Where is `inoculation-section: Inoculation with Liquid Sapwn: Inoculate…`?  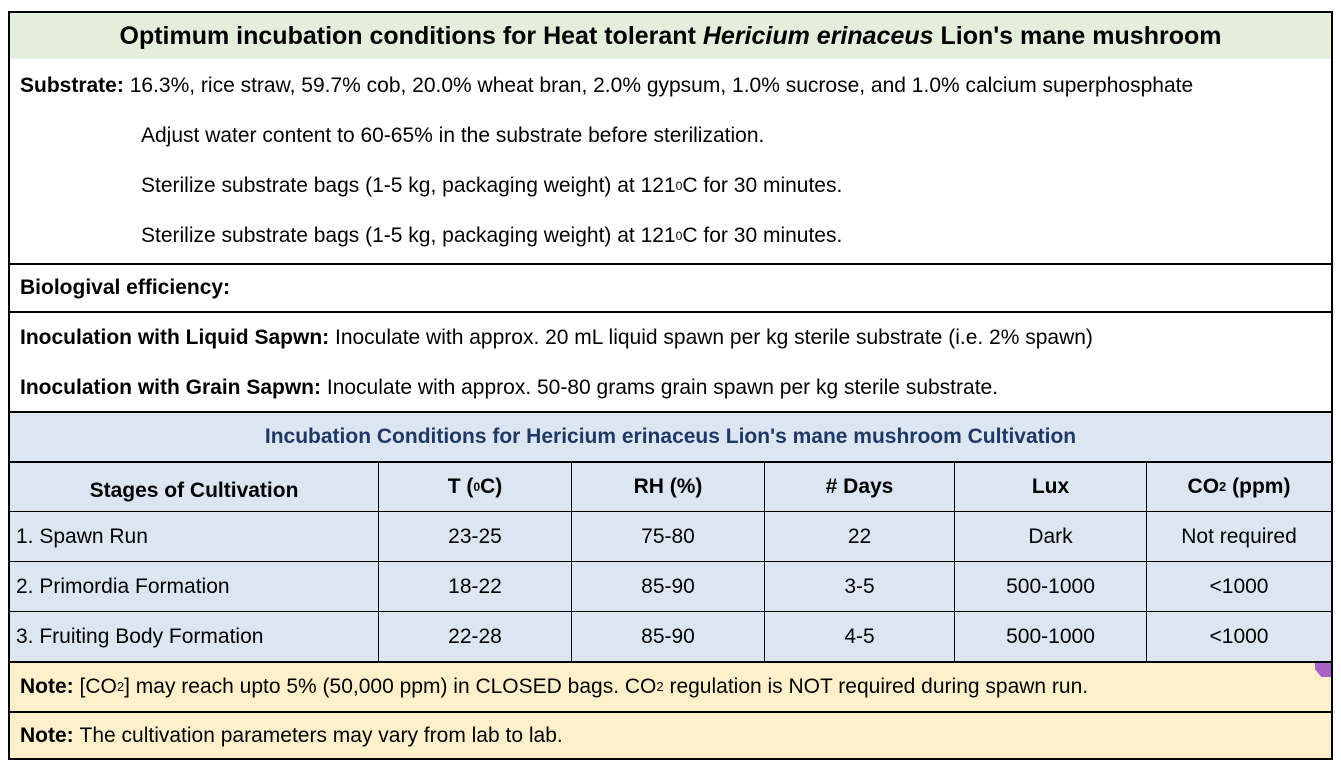
inoculation-section: Inoculation with Liquid Sapwn: Inoculate… is located at coordinates (670, 361).